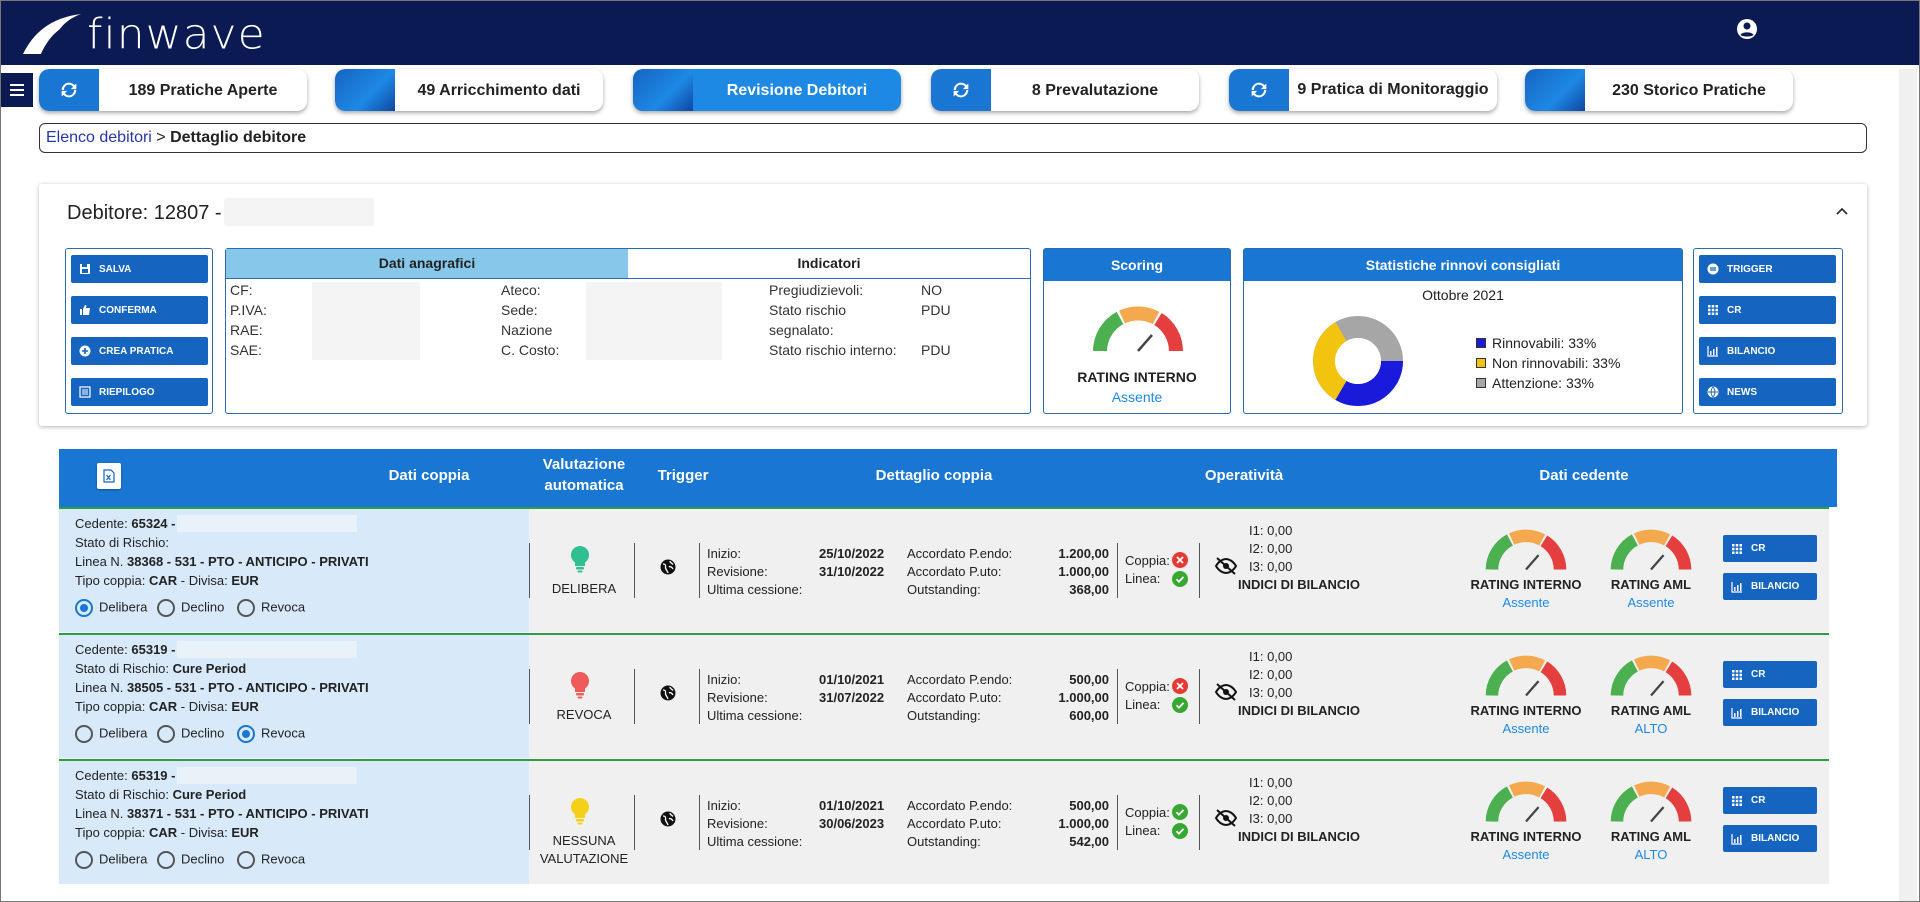 This screenshot has height=902, width=1920. Describe the element at coordinates (1767, 392) in the screenshot. I see `news-button: NEWS` at that location.